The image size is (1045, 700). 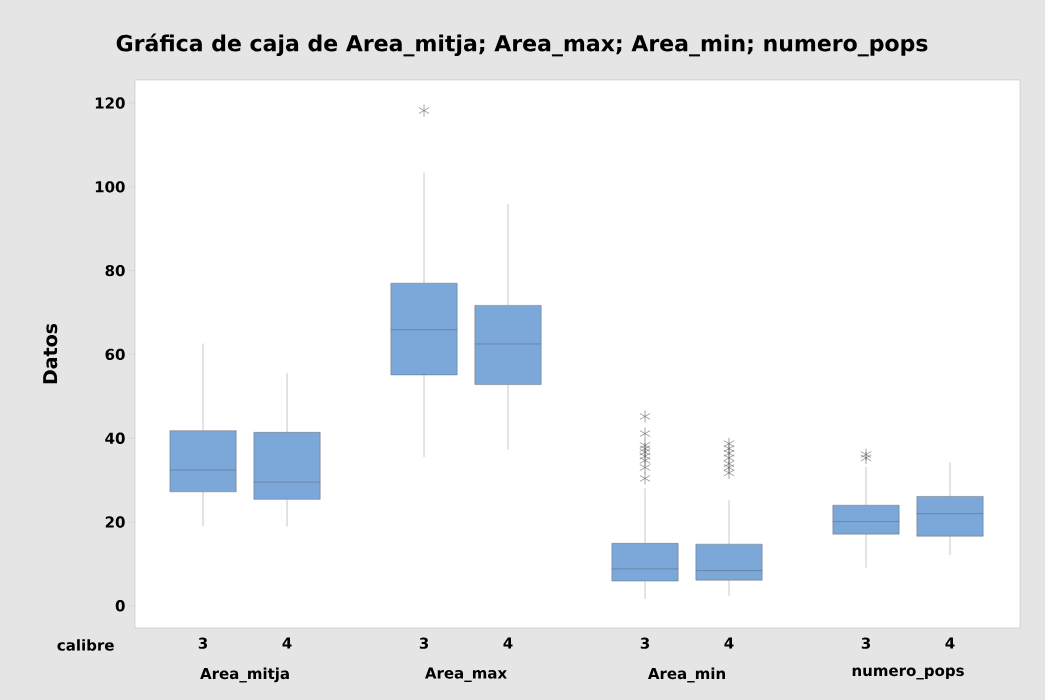 I want to click on text: Area_max, so click(x=465, y=674).